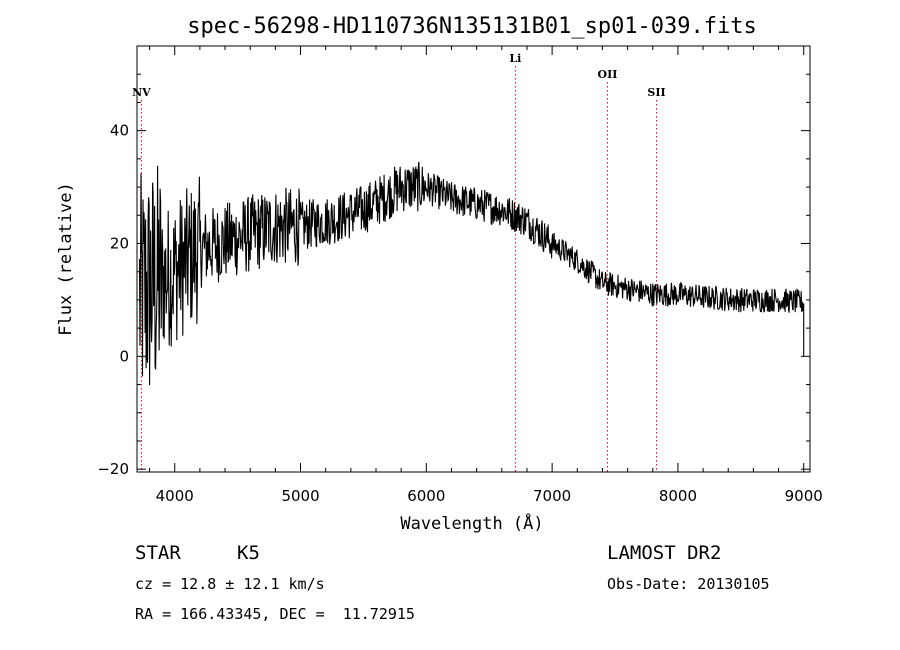 The width and height of the screenshot is (900, 650). I want to click on spectral-line-label: NV, so click(141, 92).